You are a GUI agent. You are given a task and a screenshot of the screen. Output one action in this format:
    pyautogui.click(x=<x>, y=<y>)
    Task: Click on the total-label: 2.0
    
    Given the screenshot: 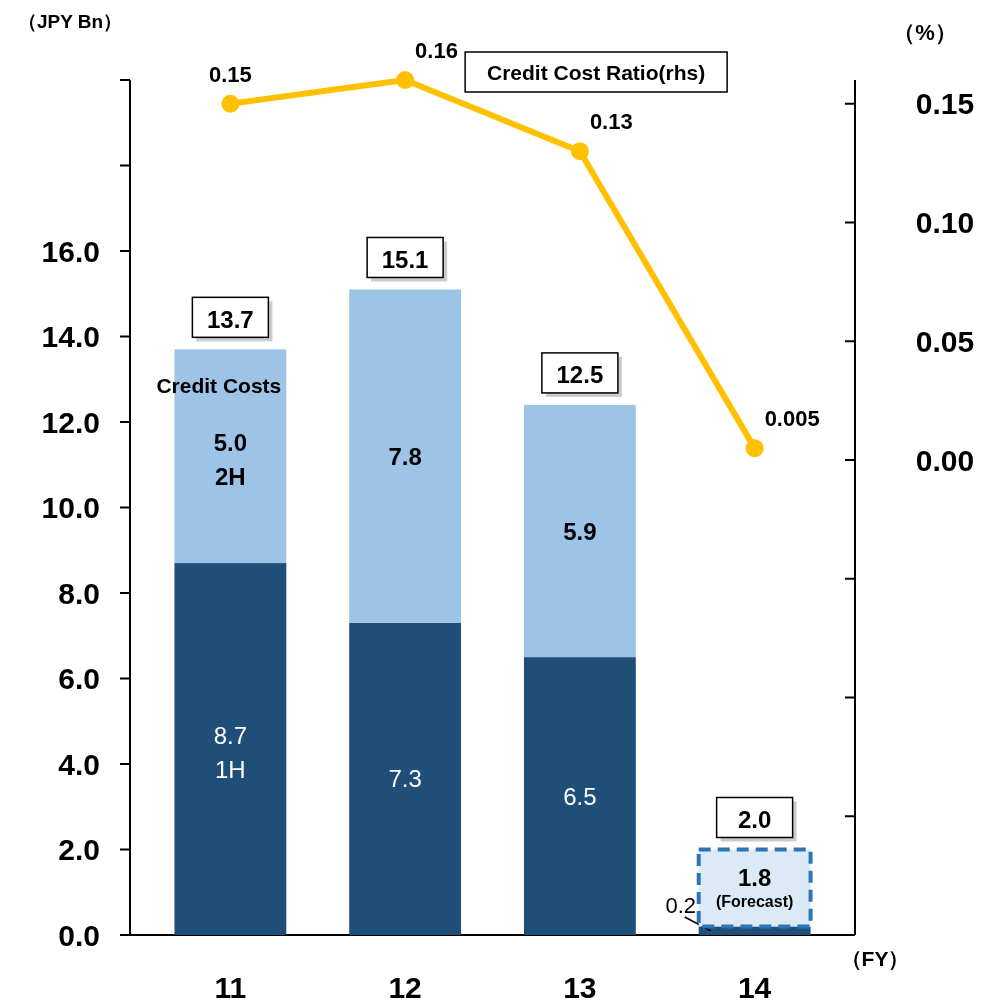 What is the action you would take?
    pyautogui.click(x=754, y=819)
    